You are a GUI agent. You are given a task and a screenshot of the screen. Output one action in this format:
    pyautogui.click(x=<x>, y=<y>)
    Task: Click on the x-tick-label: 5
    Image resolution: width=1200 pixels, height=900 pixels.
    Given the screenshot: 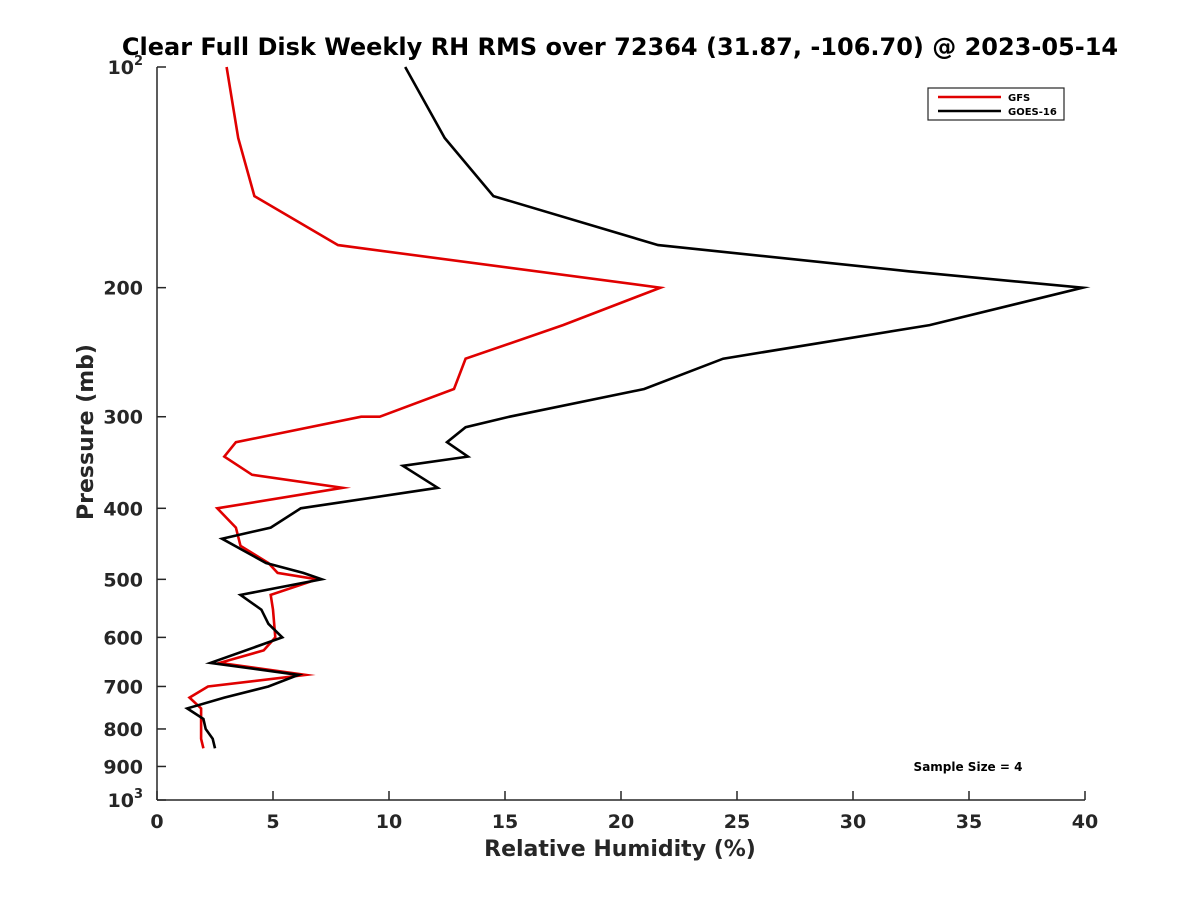 What is the action you would take?
    pyautogui.click(x=272, y=822)
    